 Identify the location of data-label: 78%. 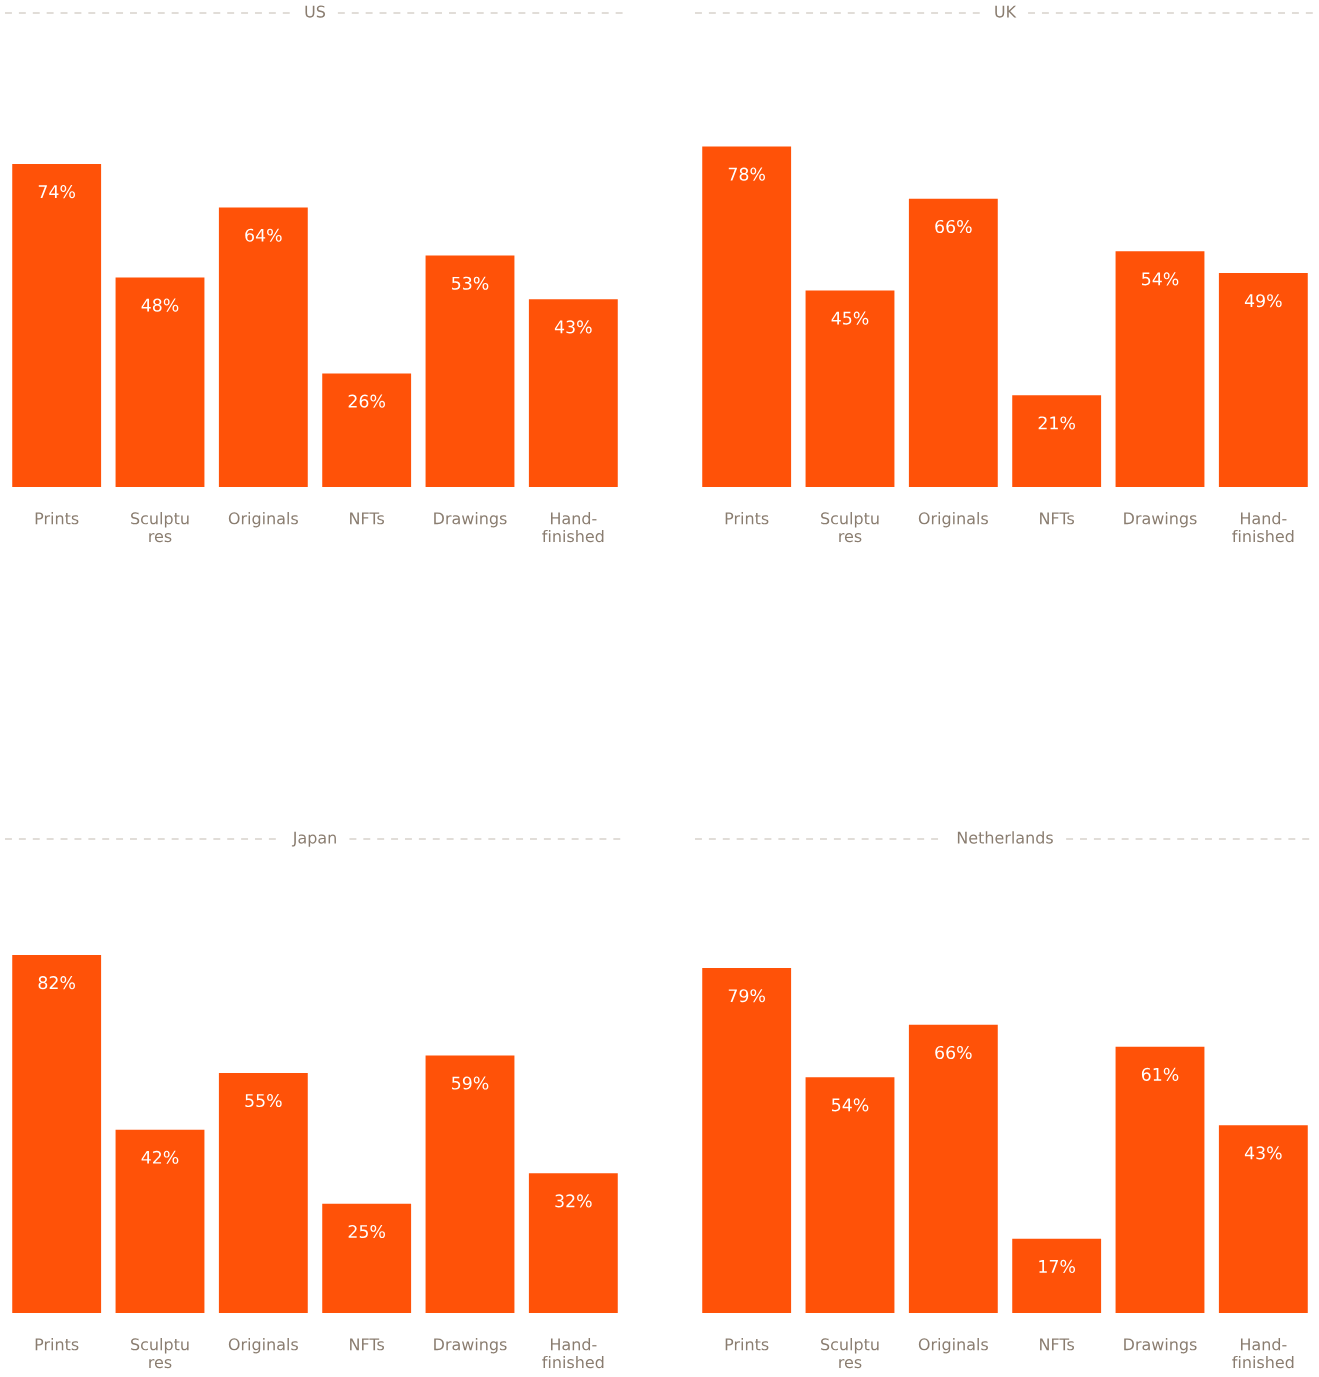
(746, 174).